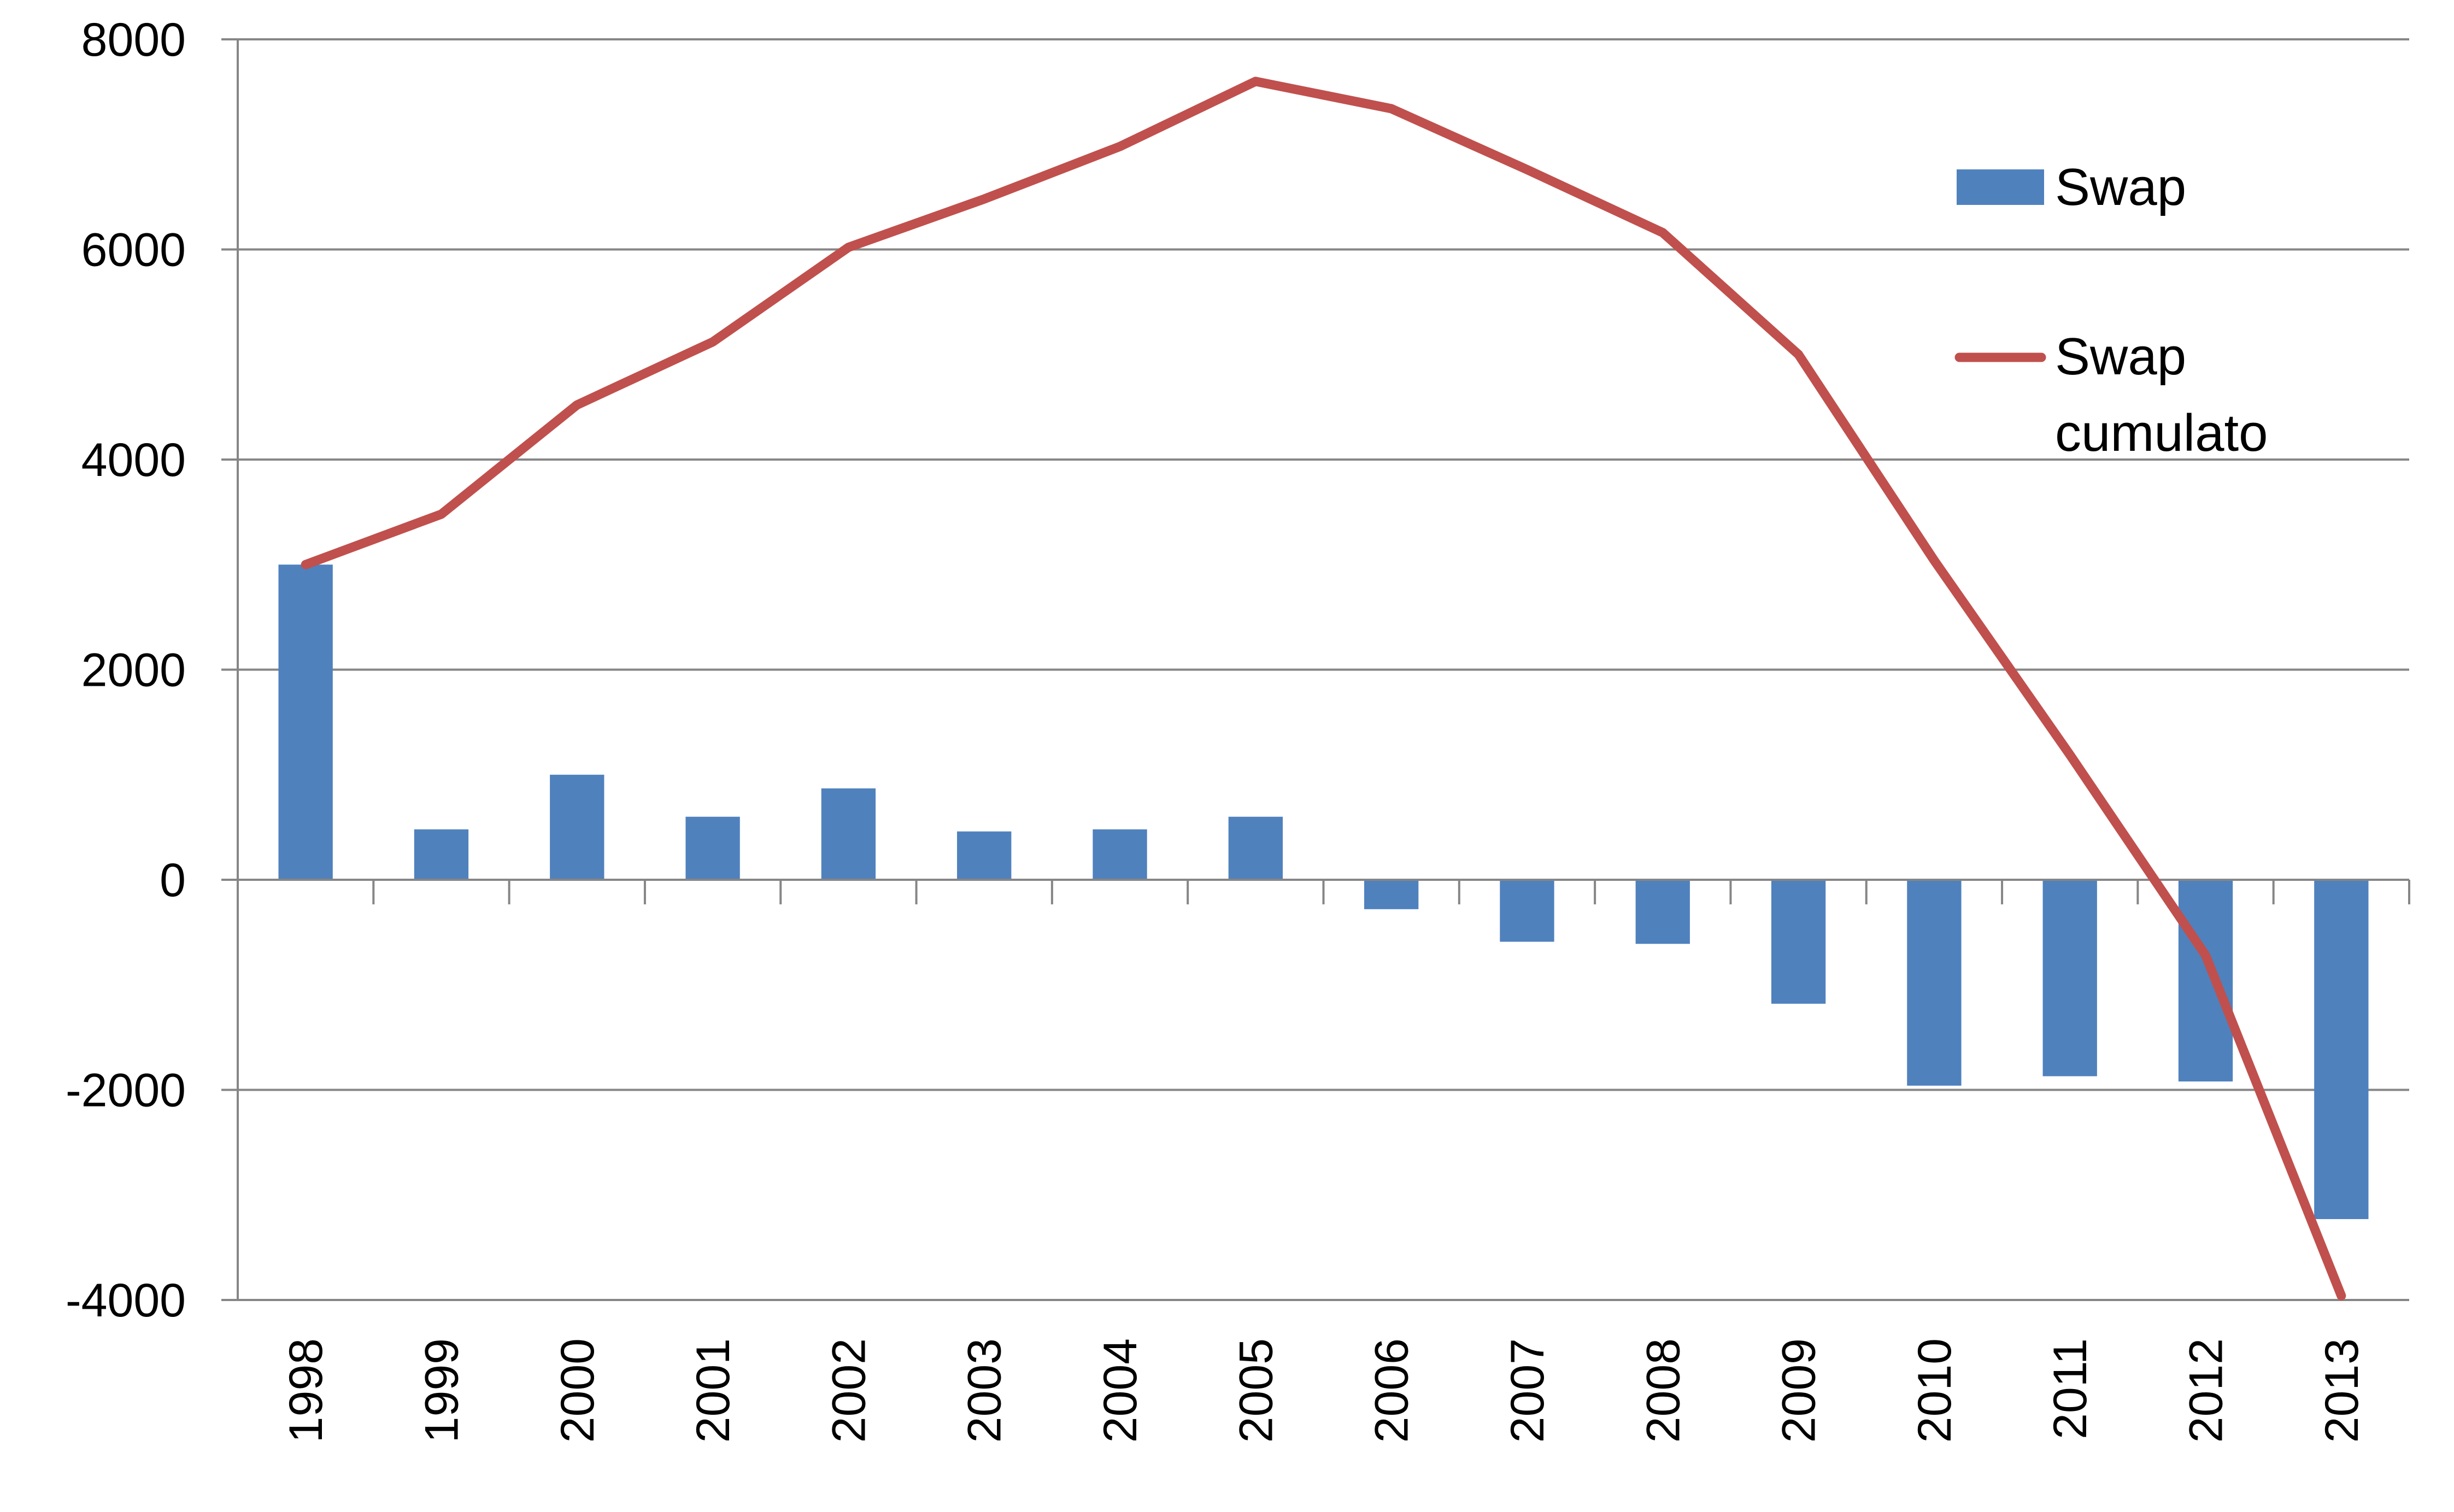 This screenshot has height=1512, width=2454. What do you see at coordinates (1121, 1390) in the screenshot?
I see `x-tick-label-2004: 2004` at bounding box center [1121, 1390].